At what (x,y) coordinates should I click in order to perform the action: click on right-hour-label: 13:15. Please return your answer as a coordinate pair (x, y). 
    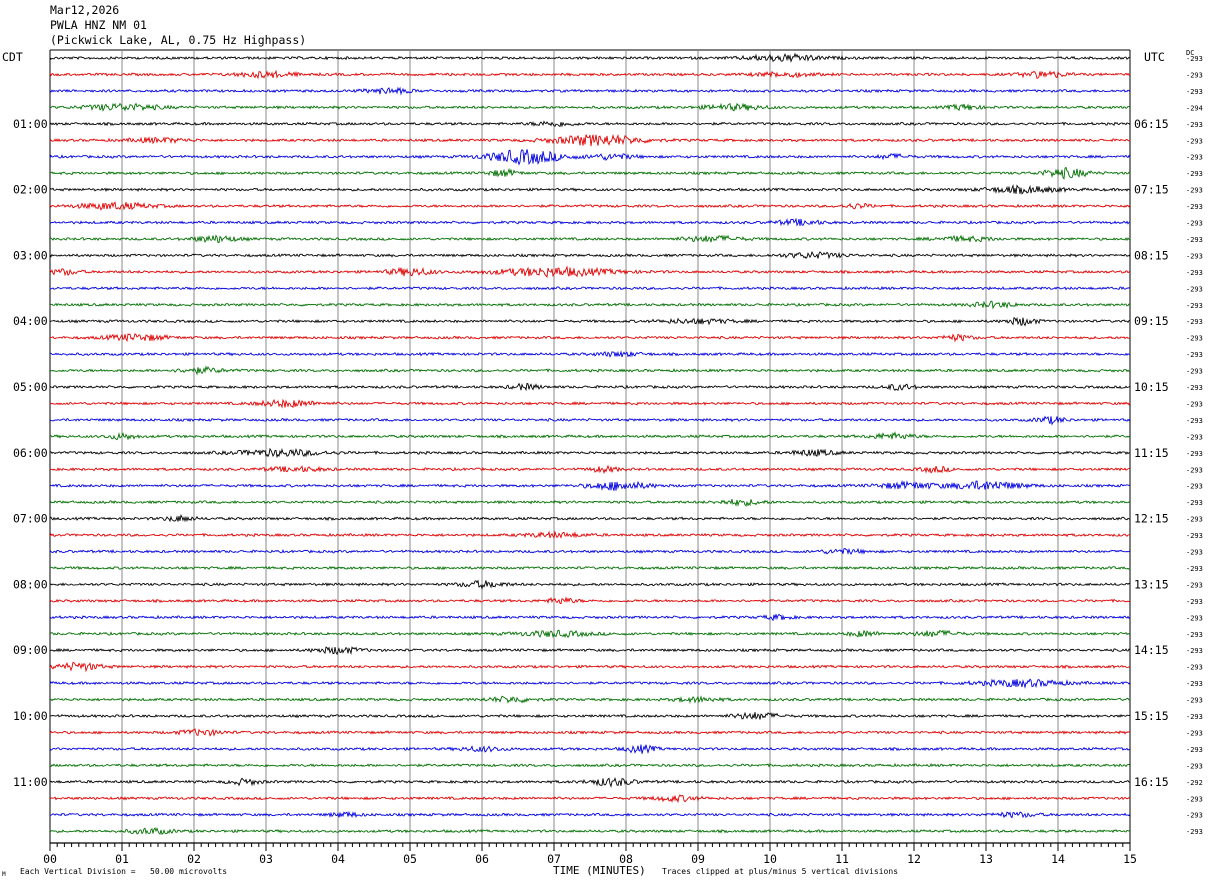
    Looking at the image, I should click on (1151, 584).